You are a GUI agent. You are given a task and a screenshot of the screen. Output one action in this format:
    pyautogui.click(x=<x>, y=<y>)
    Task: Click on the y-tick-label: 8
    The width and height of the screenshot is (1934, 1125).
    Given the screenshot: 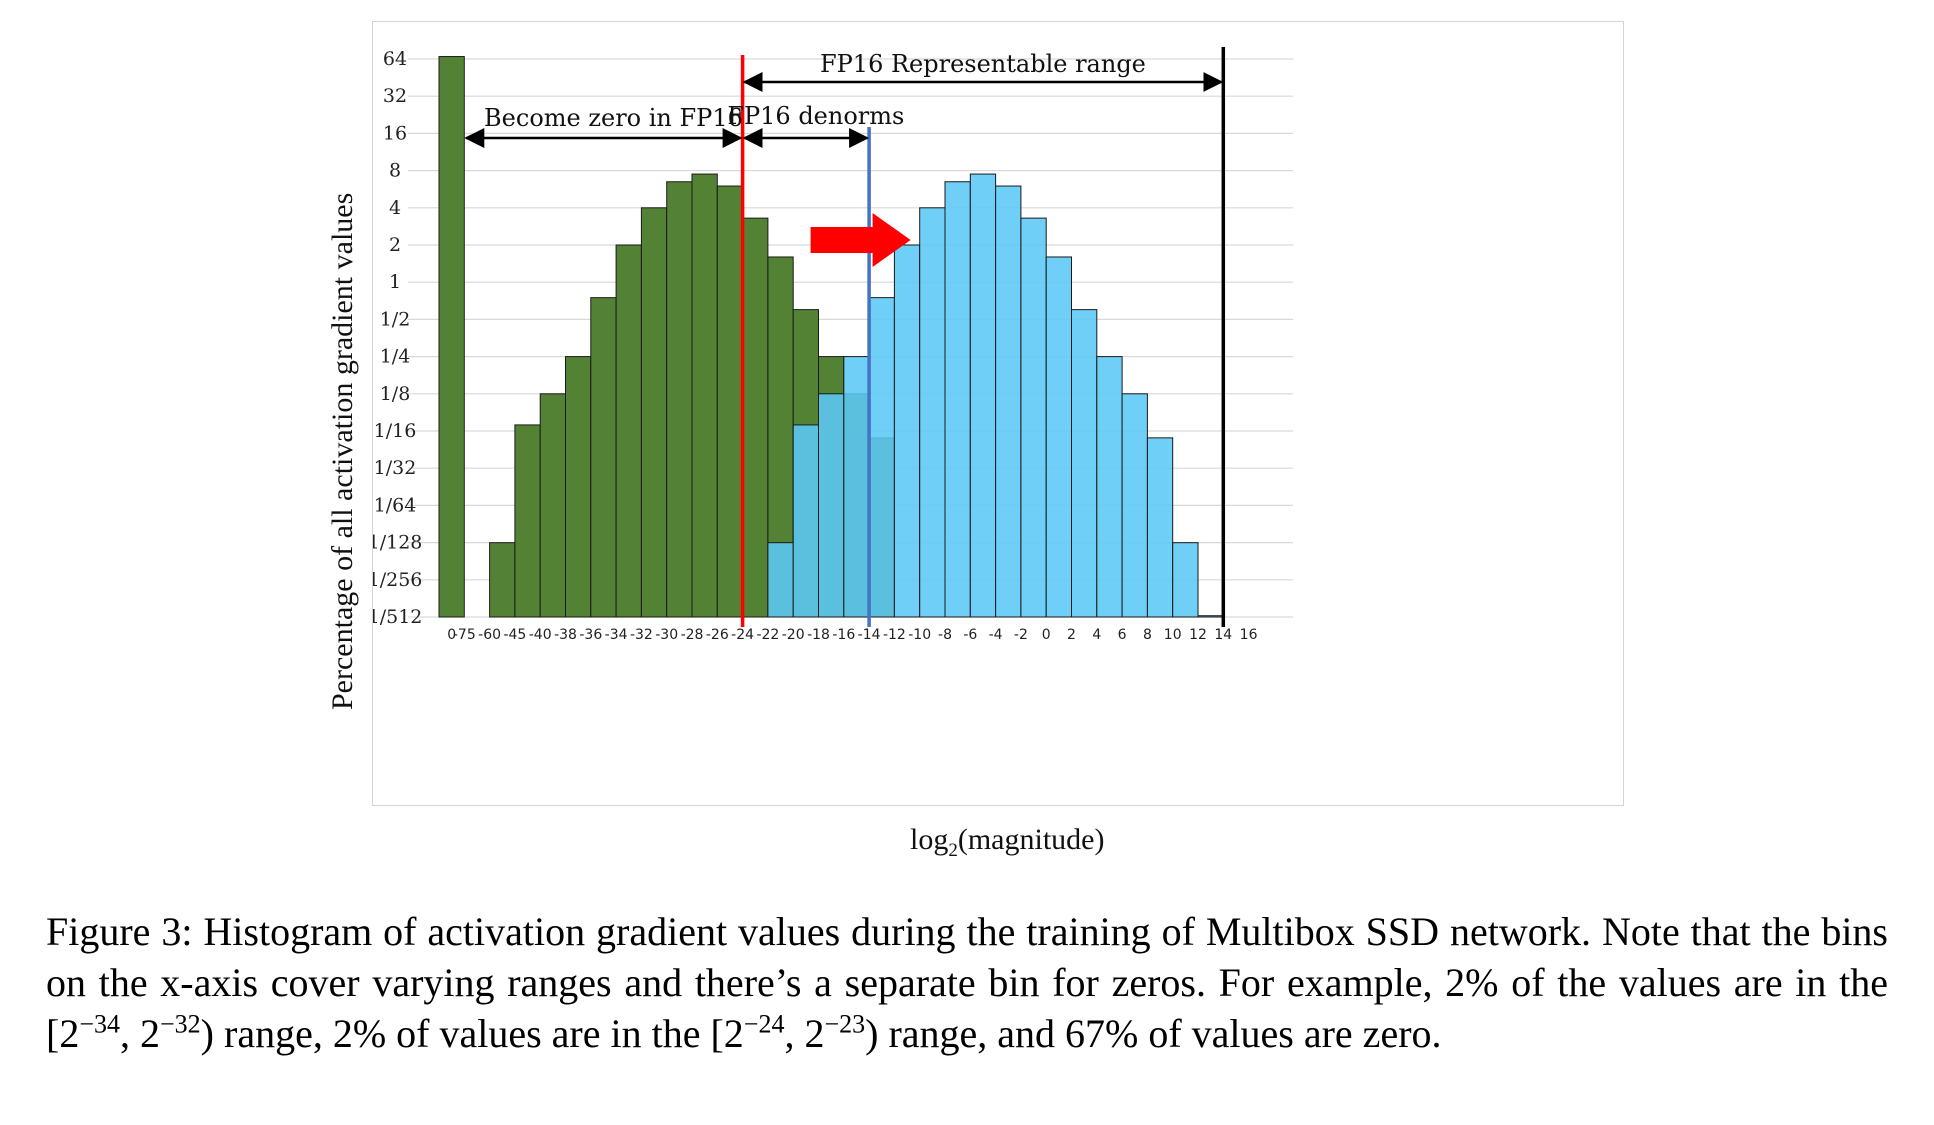 What is the action you would take?
    pyautogui.click(x=395, y=171)
    